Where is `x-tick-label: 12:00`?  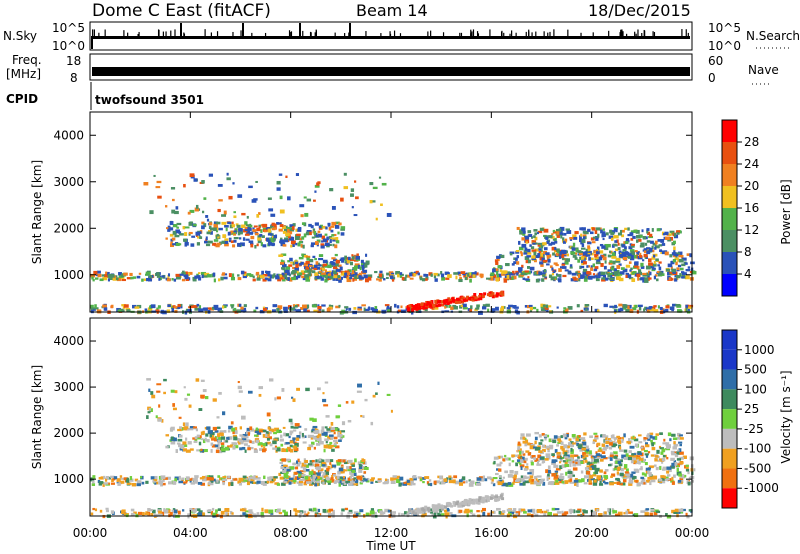
x-tick-label: 12:00 is located at coordinates (391, 533).